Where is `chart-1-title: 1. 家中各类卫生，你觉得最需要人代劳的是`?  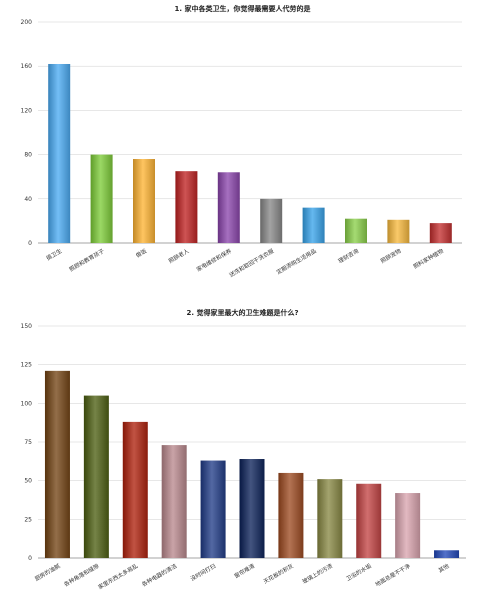 chart-1-title: 1. 家中各类卫生，你觉得最需要人代劳的是 is located at coordinates (242, 9).